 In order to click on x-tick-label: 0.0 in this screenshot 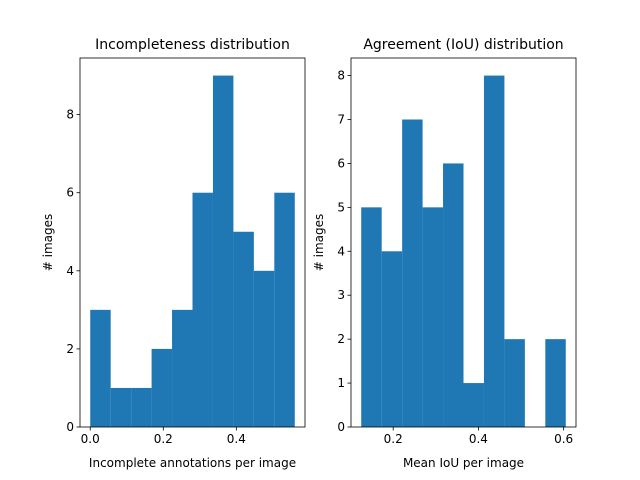, I will do `click(90, 439)`.